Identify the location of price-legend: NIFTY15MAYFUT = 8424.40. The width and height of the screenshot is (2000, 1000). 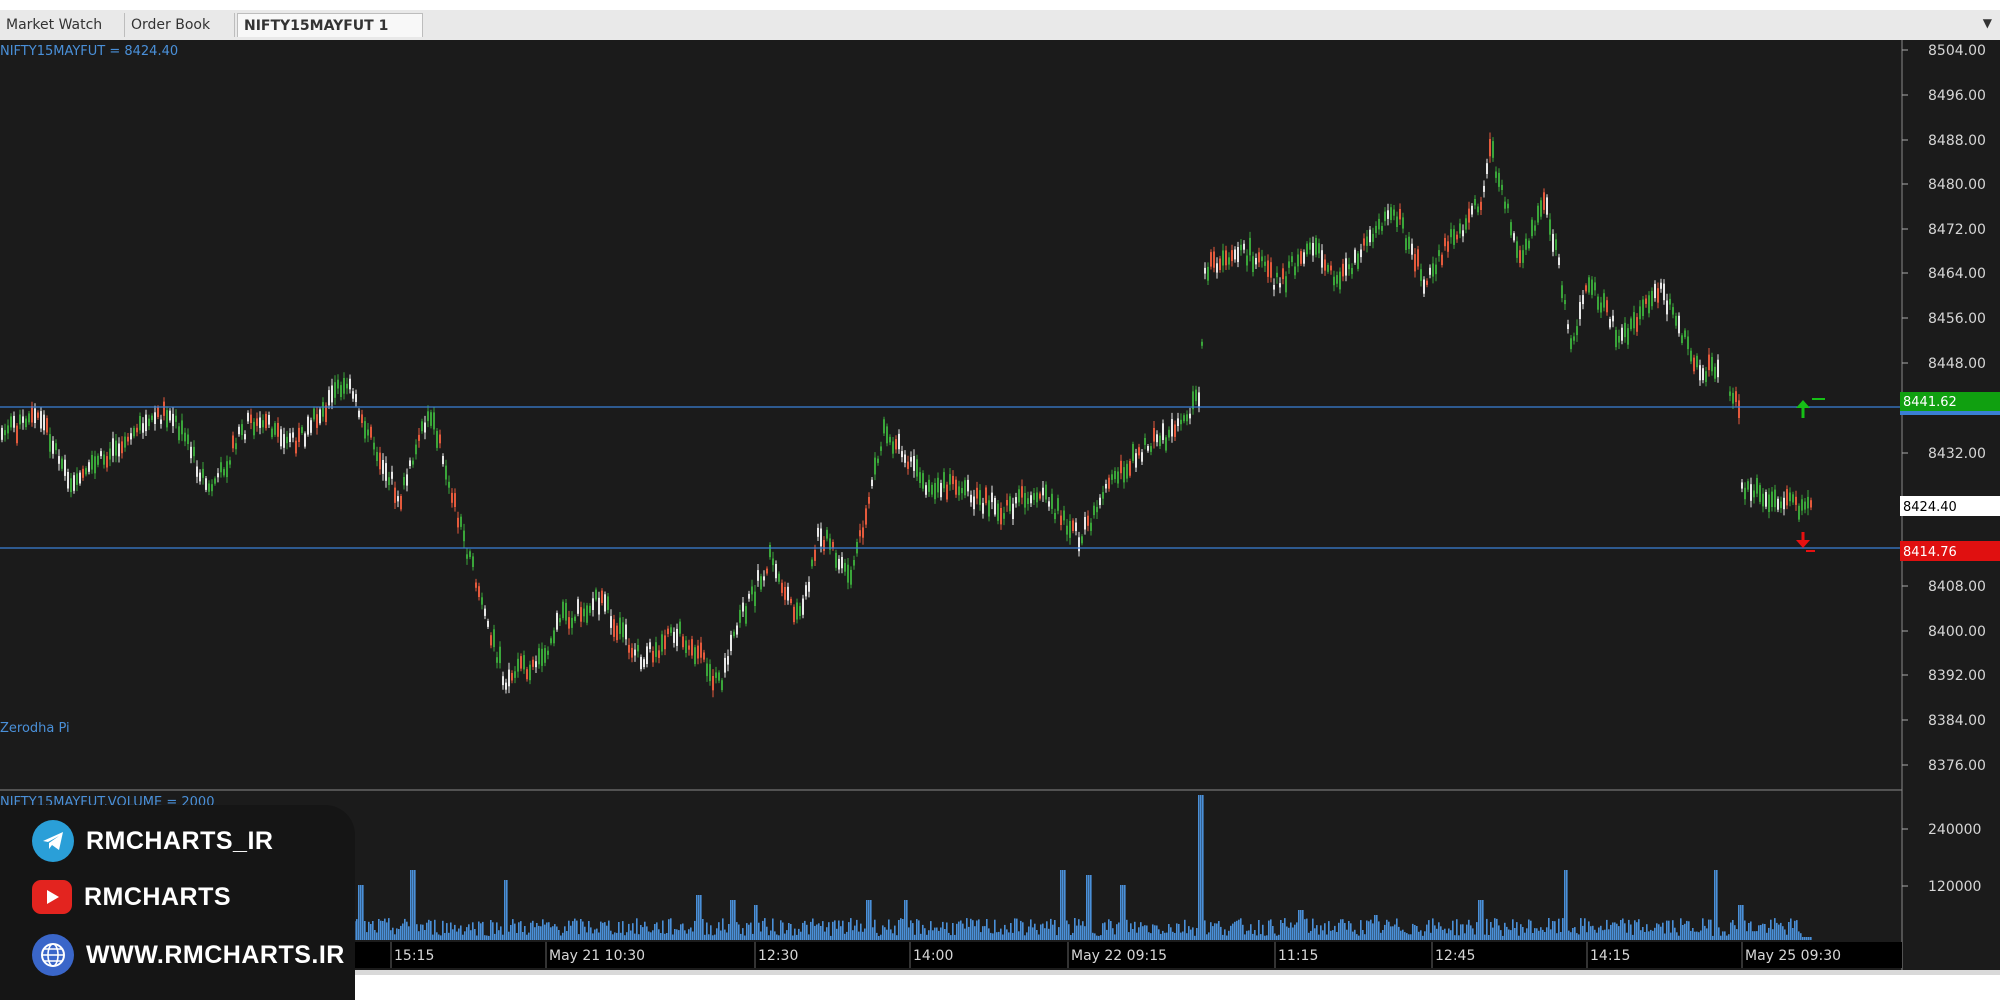
(89, 51).